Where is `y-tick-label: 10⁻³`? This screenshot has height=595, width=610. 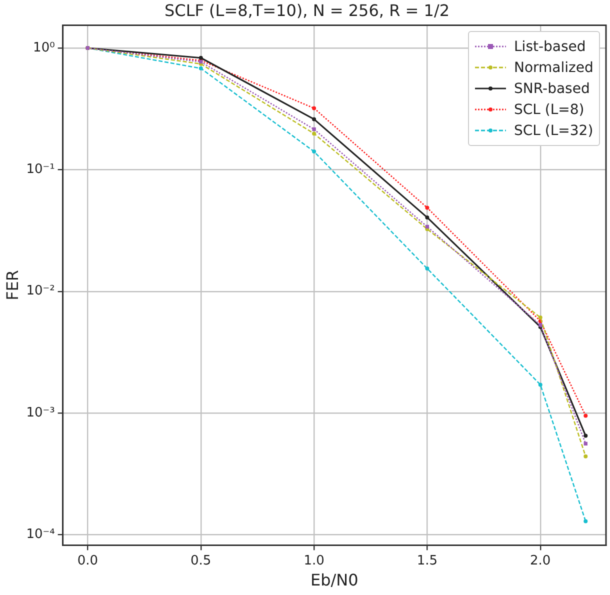
y-tick-label: 10⁻³ is located at coordinates (40, 412).